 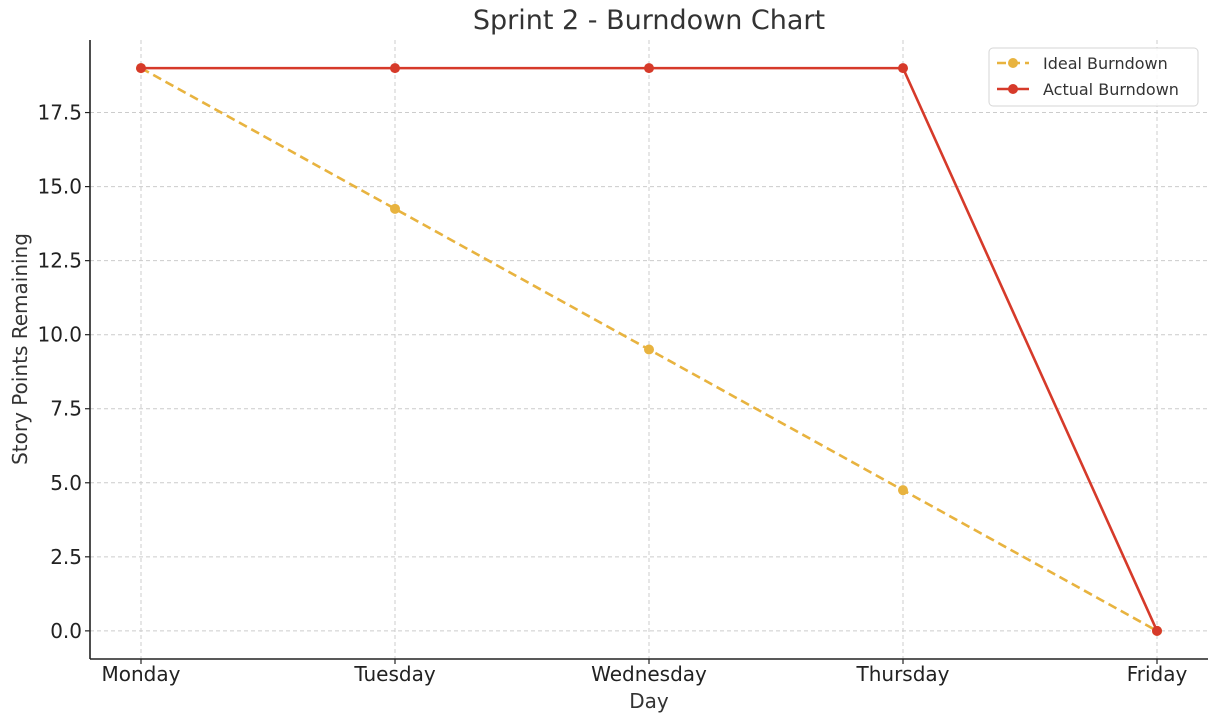 I want to click on legend: Ideal Burndown Actual Burndown, so click(x=1093, y=77).